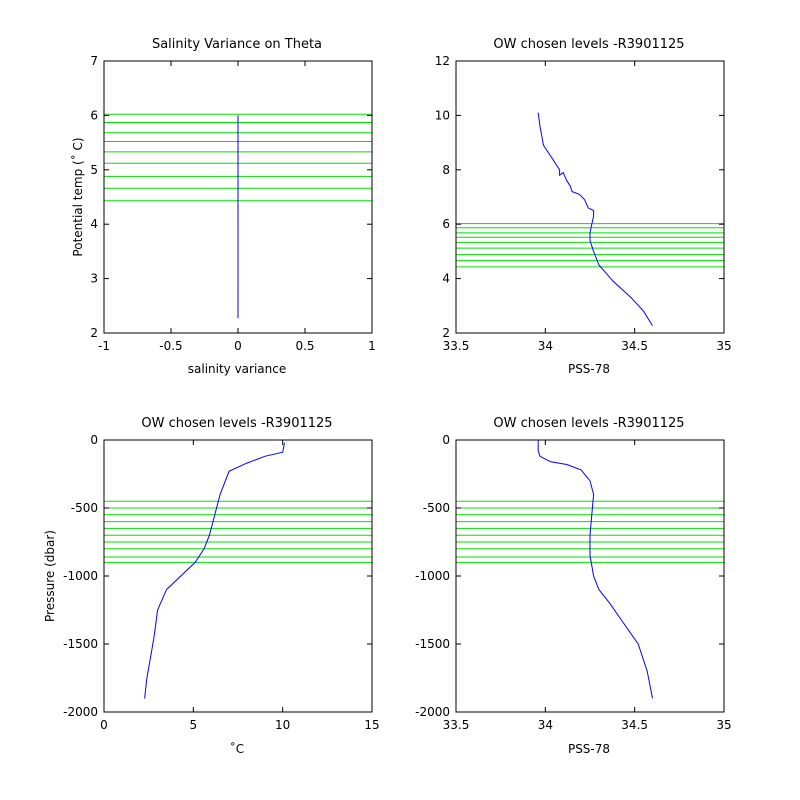 The height and width of the screenshot is (800, 800). What do you see at coordinates (94, 279) in the screenshot?
I see `y-tick-label: 3` at bounding box center [94, 279].